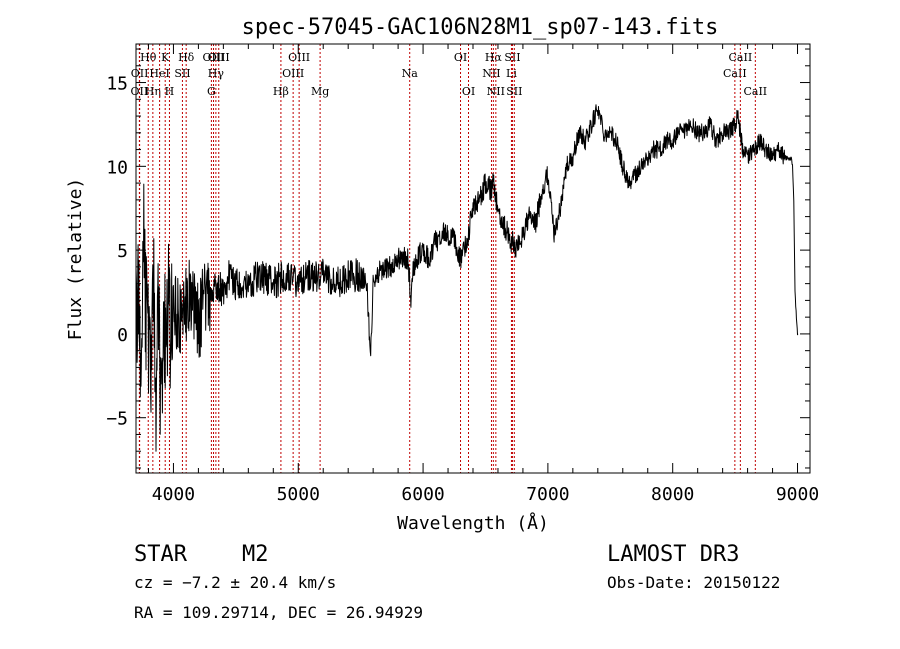 This screenshot has height=649, width=900. Describe the element at coordinates (216, 73) in the screenshot. I see `line-marker-label-11: Hγ` at that location.